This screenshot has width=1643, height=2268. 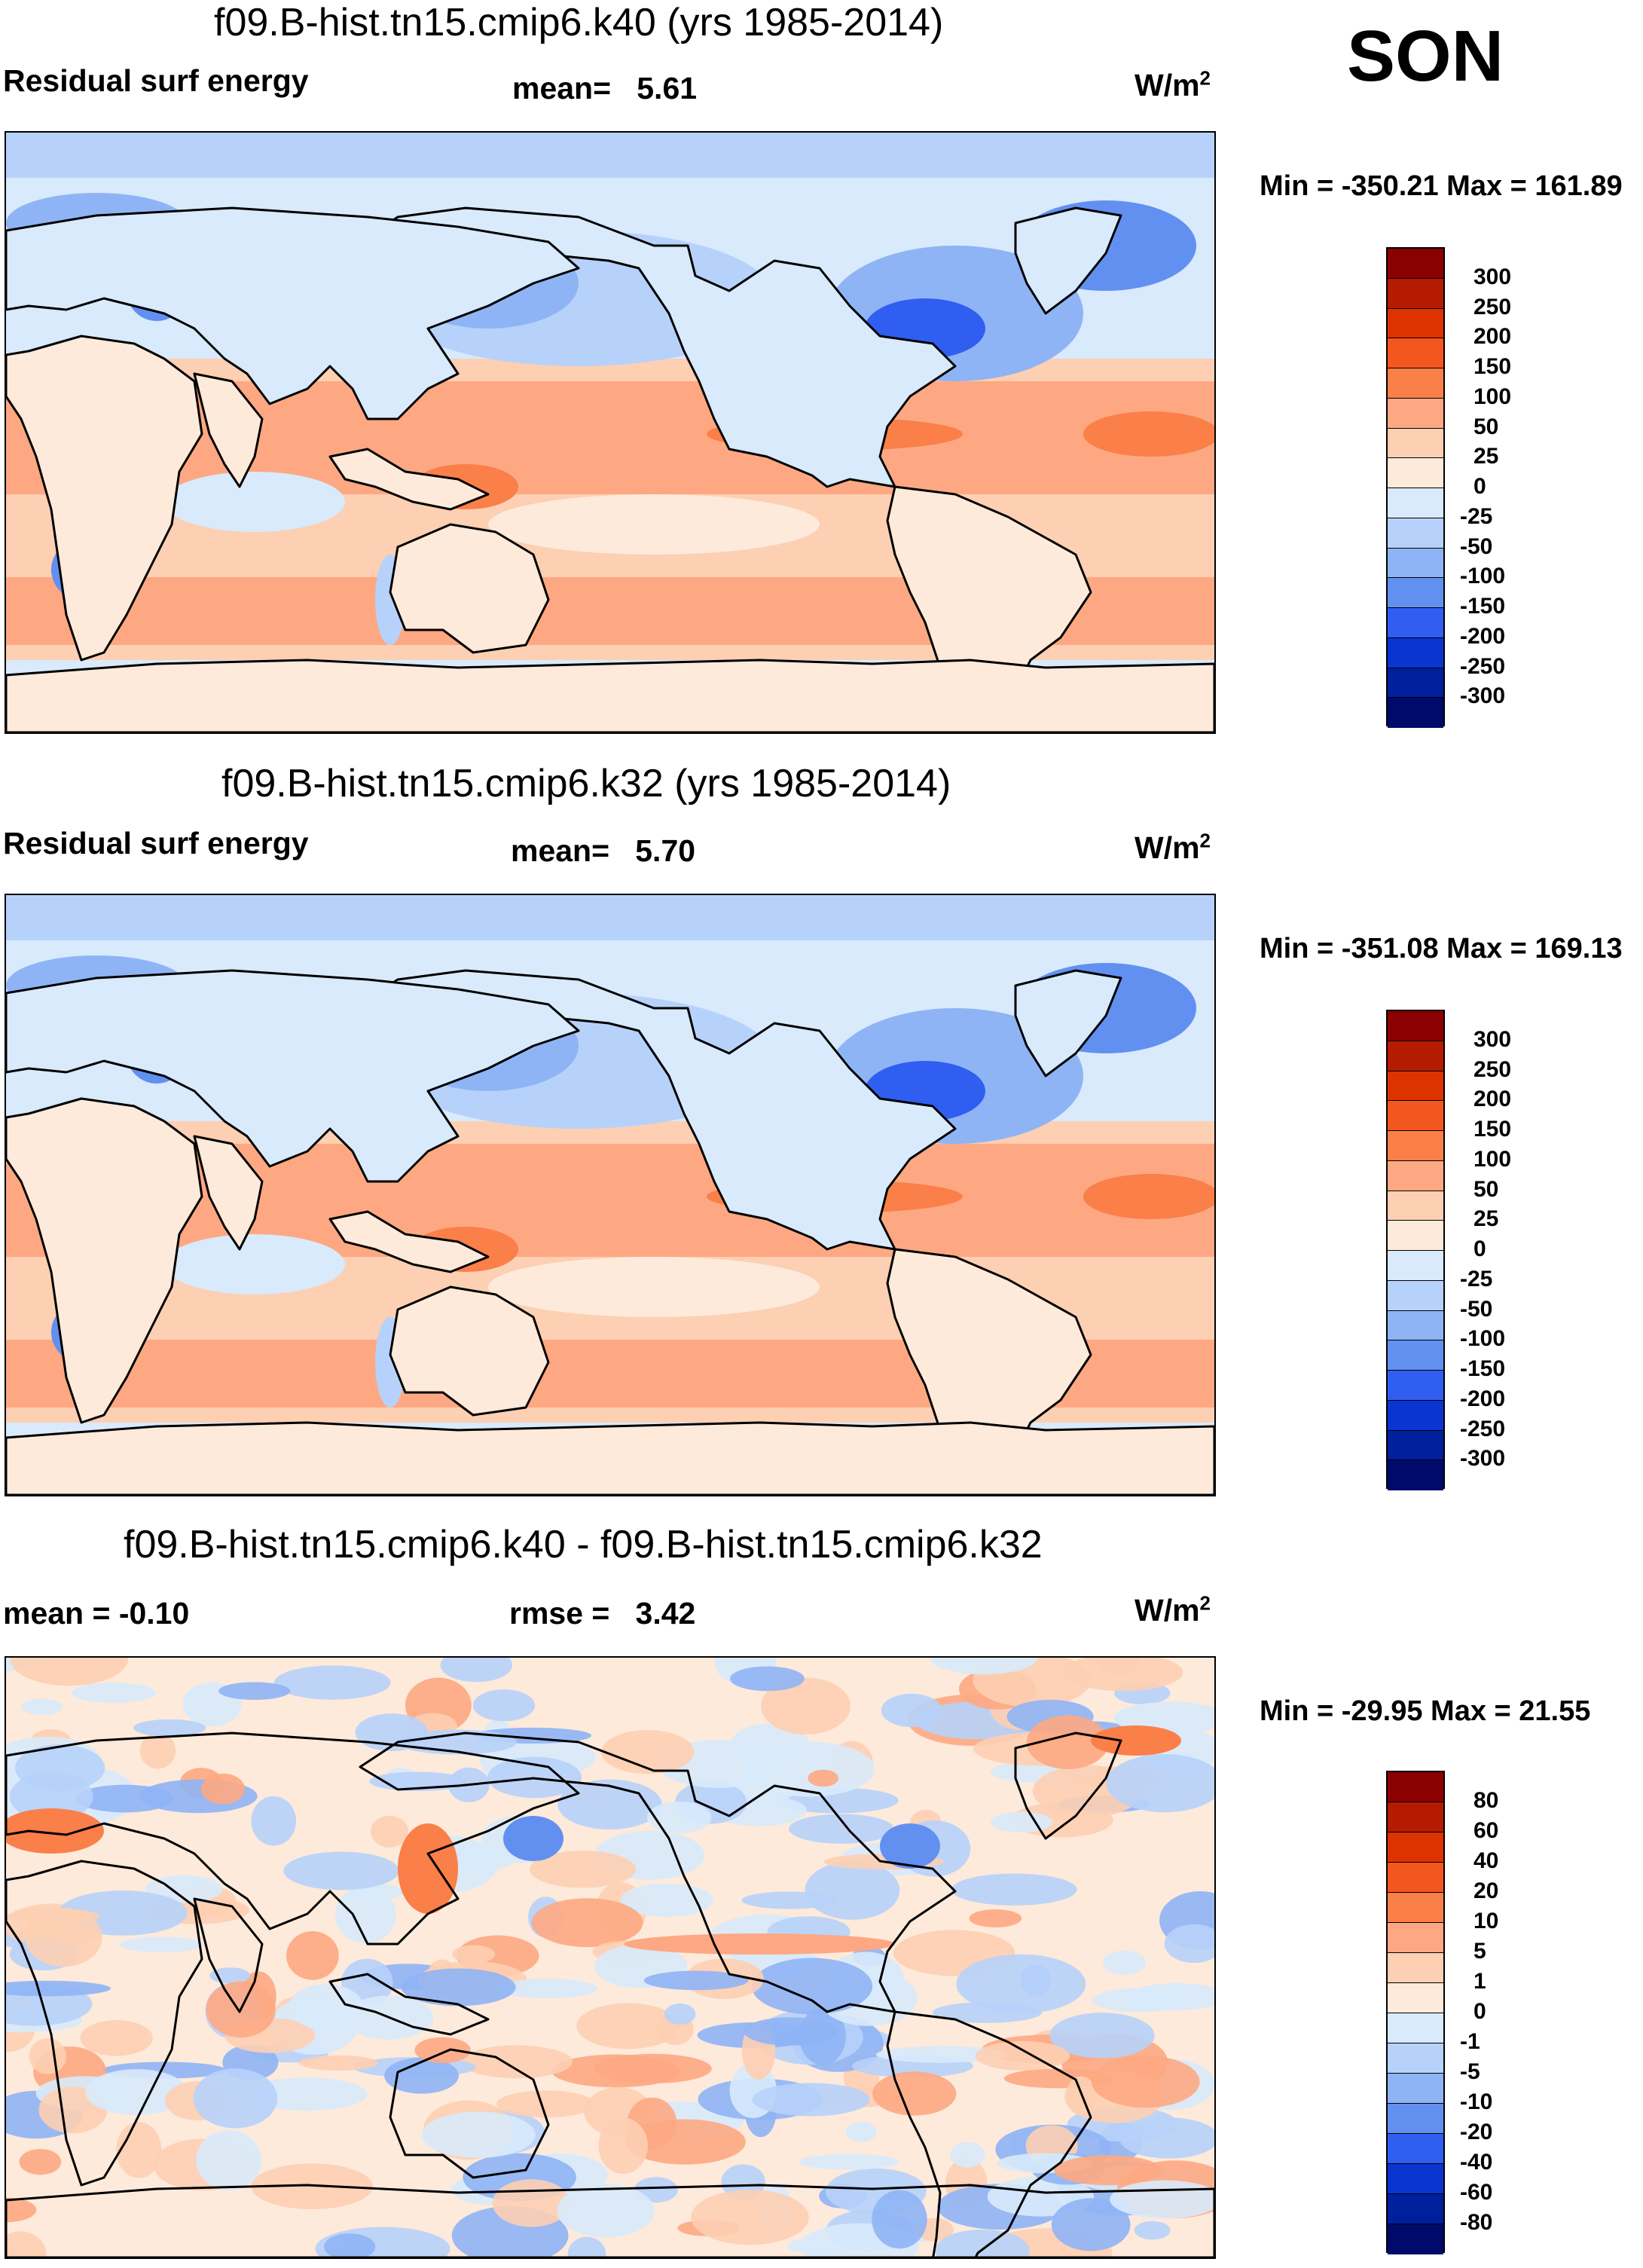 I want to click on panel-1-mean-label: mean= 5.61, so click(x=604, y=88).